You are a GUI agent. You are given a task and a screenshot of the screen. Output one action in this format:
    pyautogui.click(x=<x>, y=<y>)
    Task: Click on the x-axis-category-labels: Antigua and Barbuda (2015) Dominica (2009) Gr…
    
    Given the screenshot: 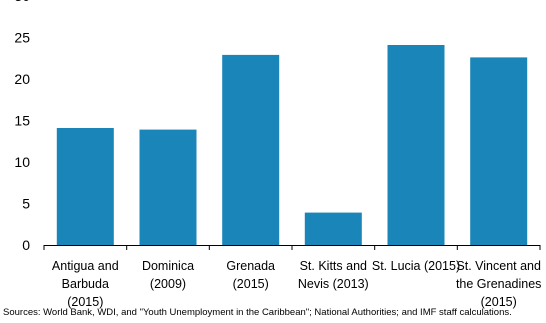 What is the action you would take?
    pyautogui.click(x=297, y=284)
    